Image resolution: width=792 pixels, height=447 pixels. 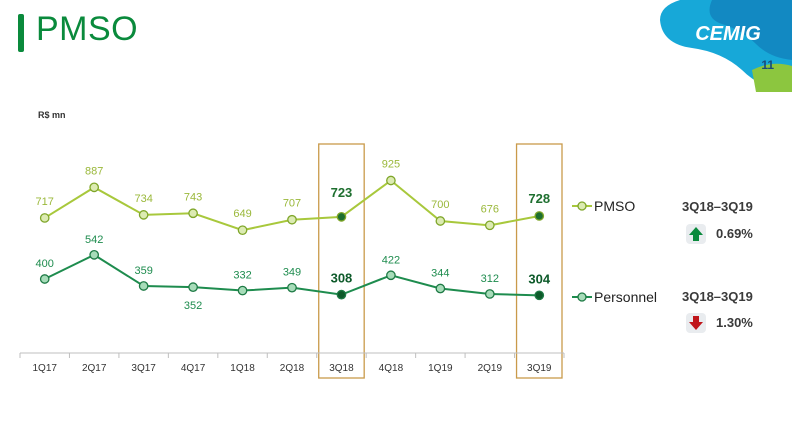 I want to click on title-accent-bar, so click(x=21, y=33).